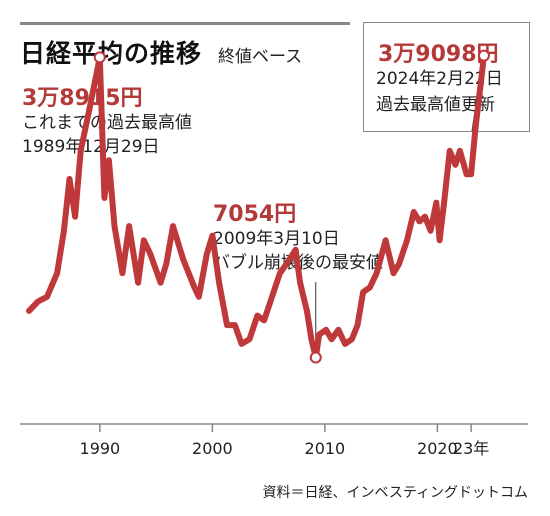 The height and width of the screenshot is (516, 550). I want to click on source-note: 資料＝日経、インベスティングドットコム, so click(395, 493).